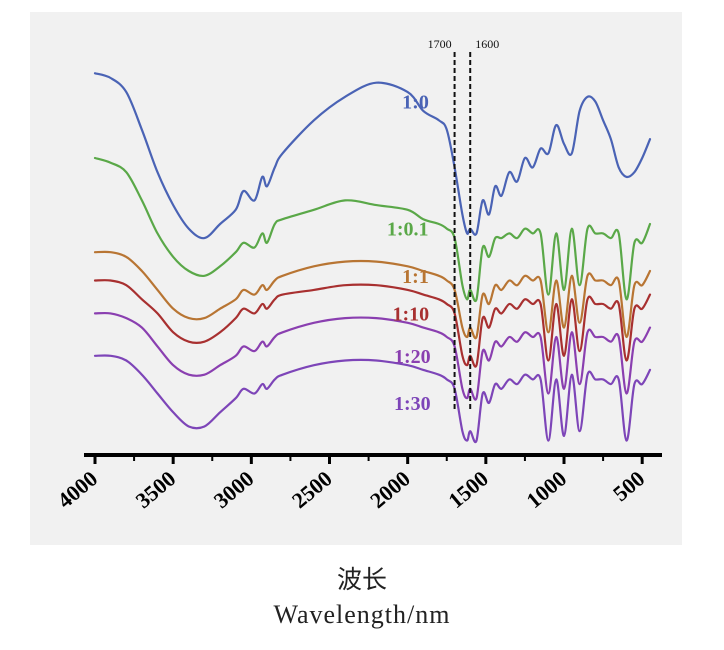 This screenshot has height=650, width=724. What do you see at coordinates (412, 404) in the screenshot?
I see `series-label-1-30: 1:30` at bounding box center [412, 404].